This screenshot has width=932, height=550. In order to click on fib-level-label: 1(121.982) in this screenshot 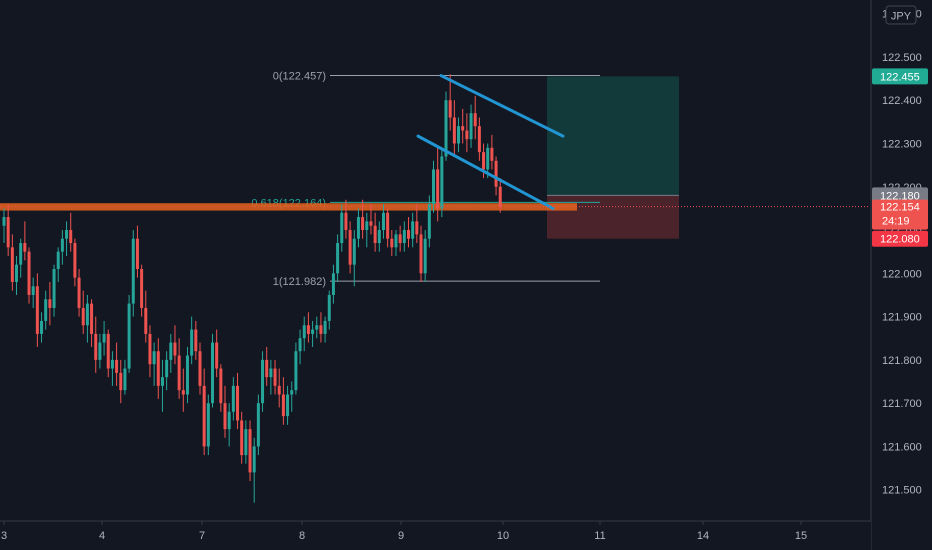, I will do `click(299, 282)`.